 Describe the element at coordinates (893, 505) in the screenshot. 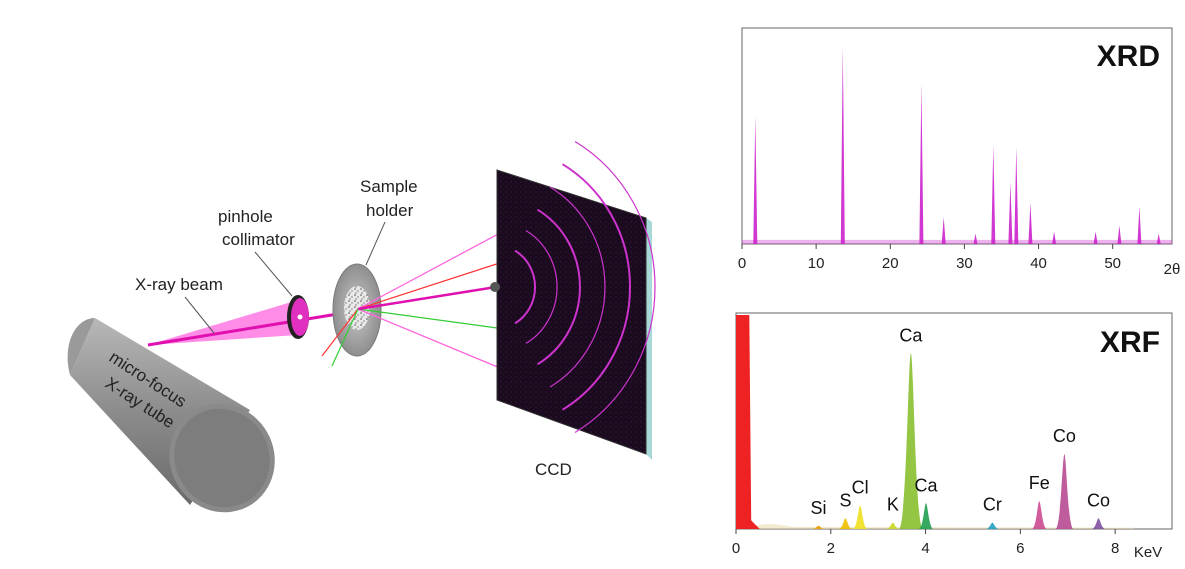

I see `xrf-peak-label: K` at that location.